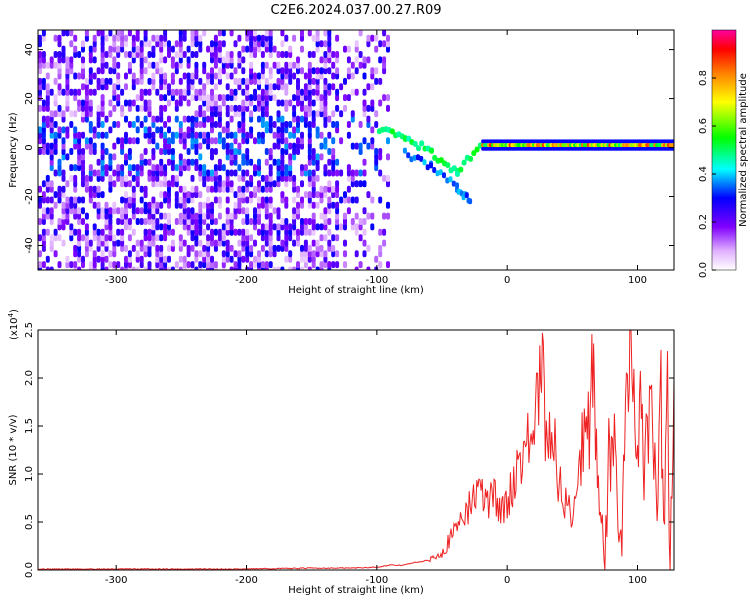  I want to click on y-tick-label-1: -20, so click(29, 196).